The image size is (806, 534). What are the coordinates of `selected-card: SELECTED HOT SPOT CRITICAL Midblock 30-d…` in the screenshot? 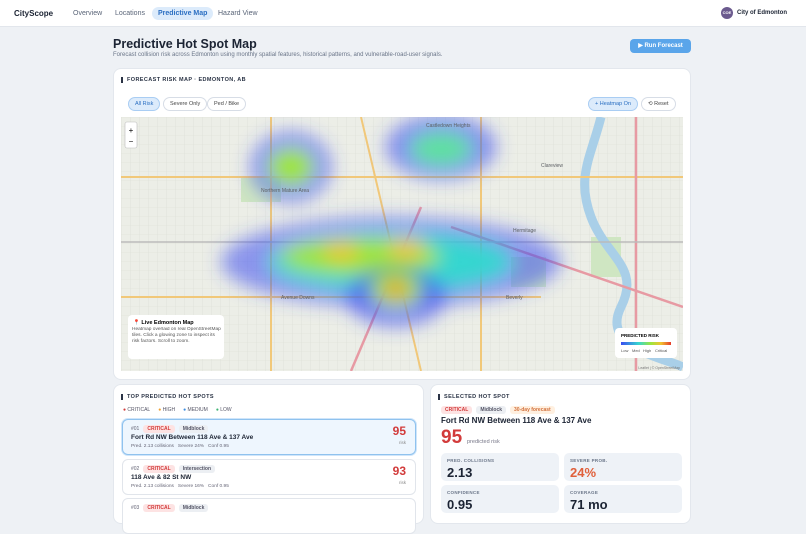 It's located at (560, 454).